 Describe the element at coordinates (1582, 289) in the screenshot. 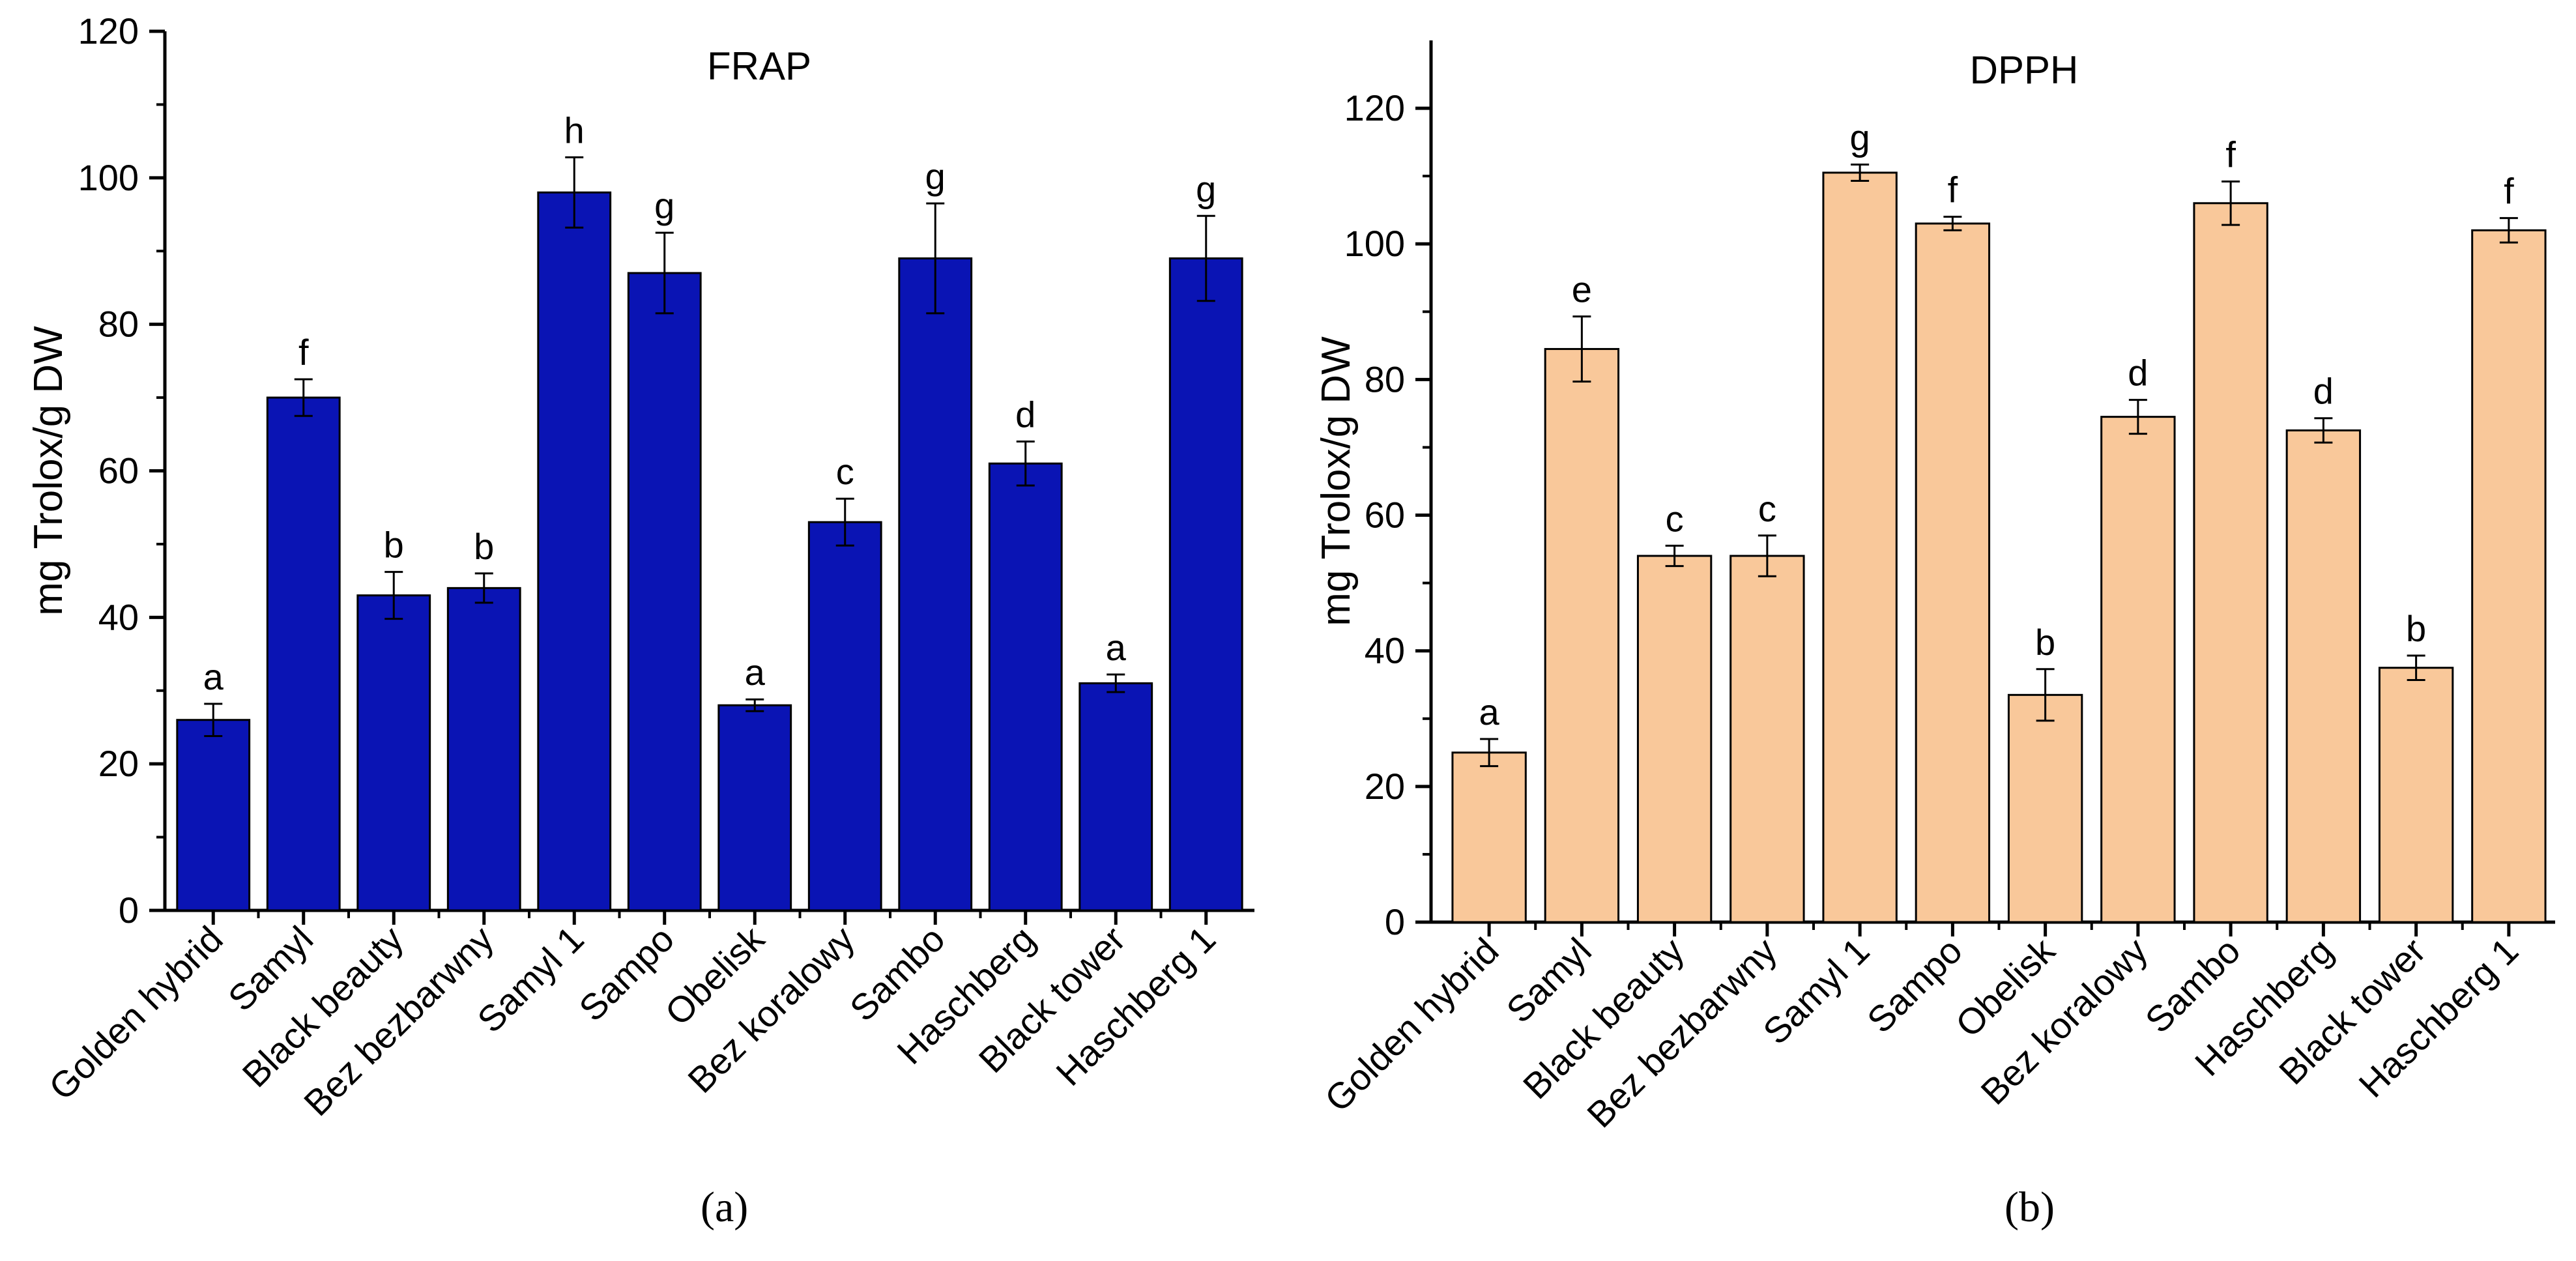

I see `significance-letter: e` at that location.